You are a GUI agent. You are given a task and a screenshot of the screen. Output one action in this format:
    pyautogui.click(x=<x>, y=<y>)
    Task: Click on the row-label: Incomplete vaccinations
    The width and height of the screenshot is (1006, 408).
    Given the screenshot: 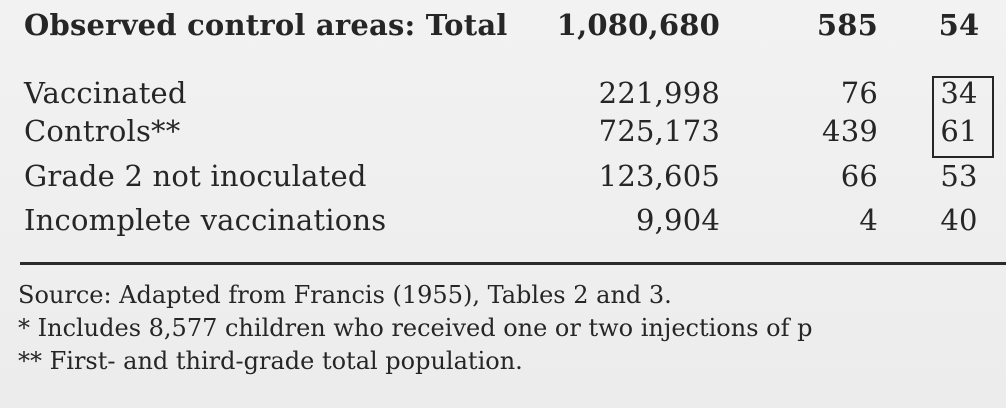 What is the action you would take?
    pyautogui.click(x=205, y=220)
    